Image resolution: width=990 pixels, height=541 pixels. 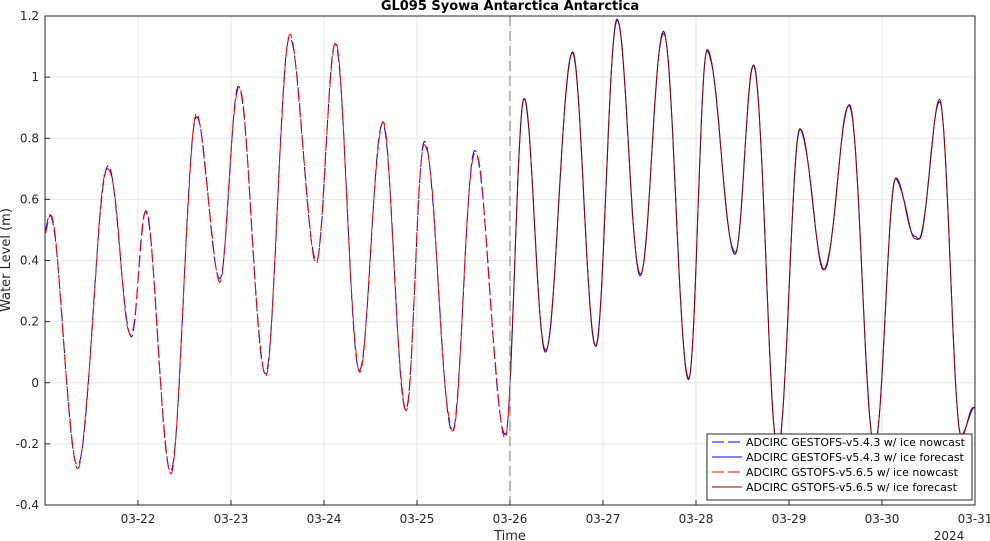 I want to click on legend-label: ADCIRC GESTOFS-v5.4.3 w/ ice forecast, so click(x=855, y=457).